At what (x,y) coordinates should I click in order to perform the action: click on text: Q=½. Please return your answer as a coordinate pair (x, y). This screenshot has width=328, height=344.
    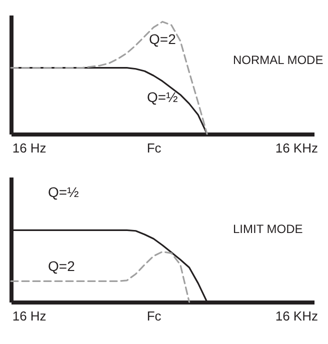
    Looking at the image, I should click on (64, 192).